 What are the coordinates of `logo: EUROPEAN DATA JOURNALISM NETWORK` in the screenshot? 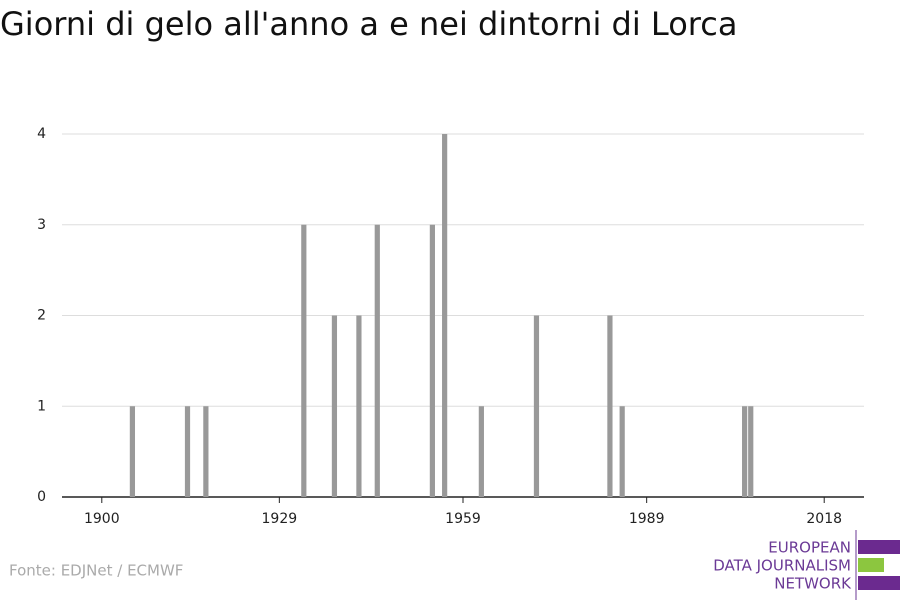 It's located at (806, 565).